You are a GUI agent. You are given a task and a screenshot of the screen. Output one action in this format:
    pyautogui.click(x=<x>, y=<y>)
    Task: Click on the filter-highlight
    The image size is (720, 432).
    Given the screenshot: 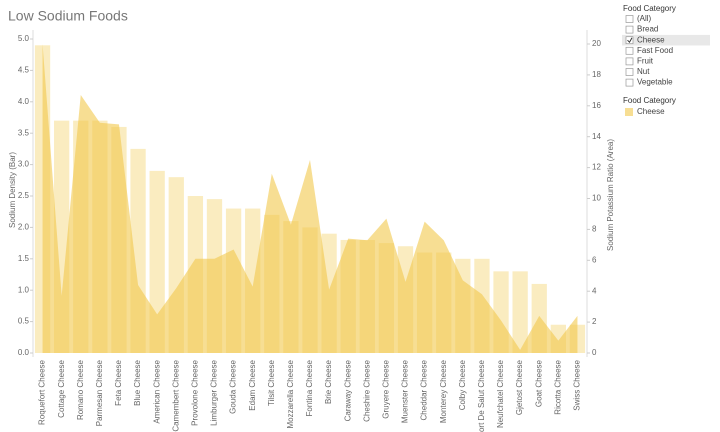 What is the action you would take?
    pyautogui.click(x=666, y=40)
    